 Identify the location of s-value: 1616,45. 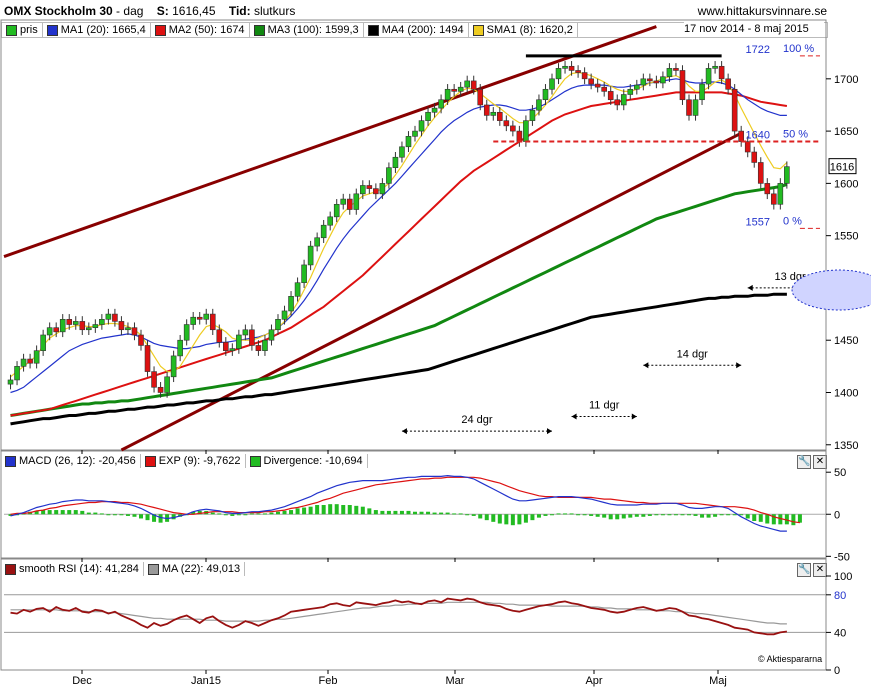
(194, 11).